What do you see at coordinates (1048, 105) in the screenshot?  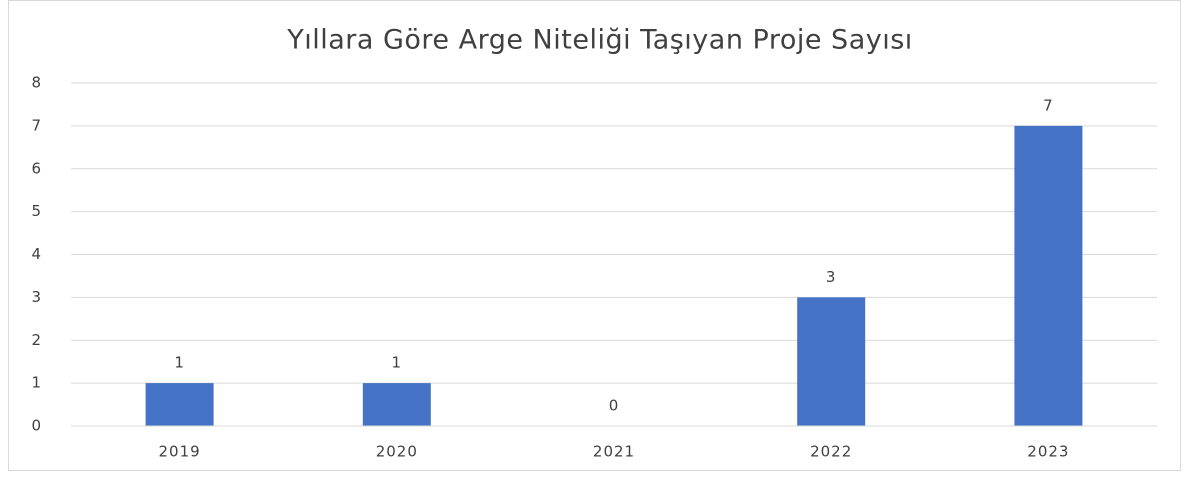 I see `data-label: 7` at bounding box center [1048, 105].